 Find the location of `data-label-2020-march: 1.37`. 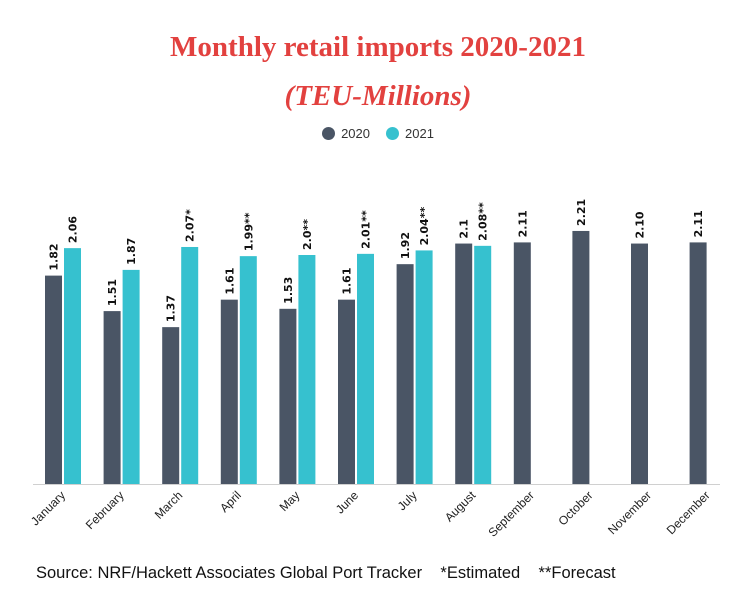

data-label-2020-march: 1.37 is located at coordinates (171, 308).